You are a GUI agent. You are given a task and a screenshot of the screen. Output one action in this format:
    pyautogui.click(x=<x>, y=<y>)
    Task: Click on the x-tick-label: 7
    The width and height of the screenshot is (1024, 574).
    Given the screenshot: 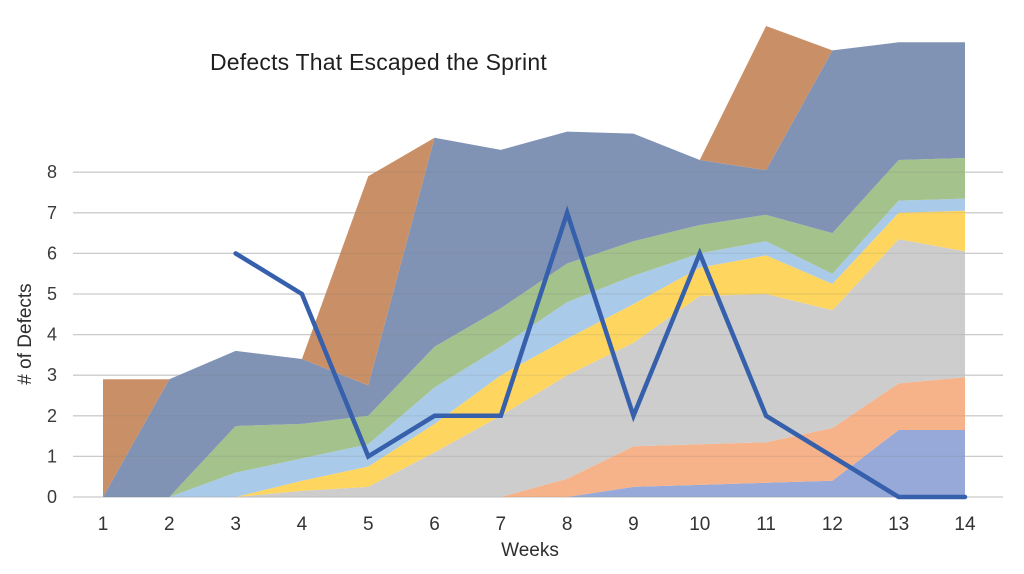 What is the action you would take?
    pyautogui.click(x=501, y=524)
    